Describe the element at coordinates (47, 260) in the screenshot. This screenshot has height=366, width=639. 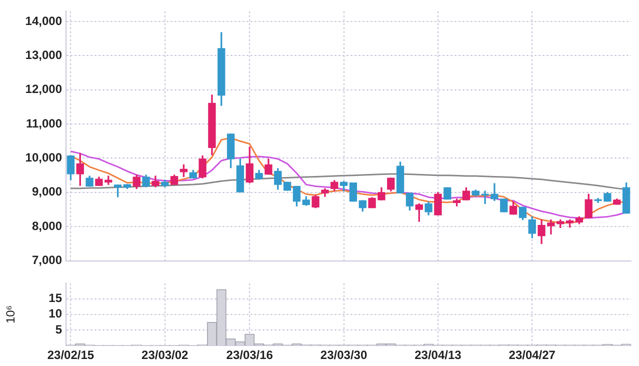
I see `y-tick-label: 7,000` at that location.